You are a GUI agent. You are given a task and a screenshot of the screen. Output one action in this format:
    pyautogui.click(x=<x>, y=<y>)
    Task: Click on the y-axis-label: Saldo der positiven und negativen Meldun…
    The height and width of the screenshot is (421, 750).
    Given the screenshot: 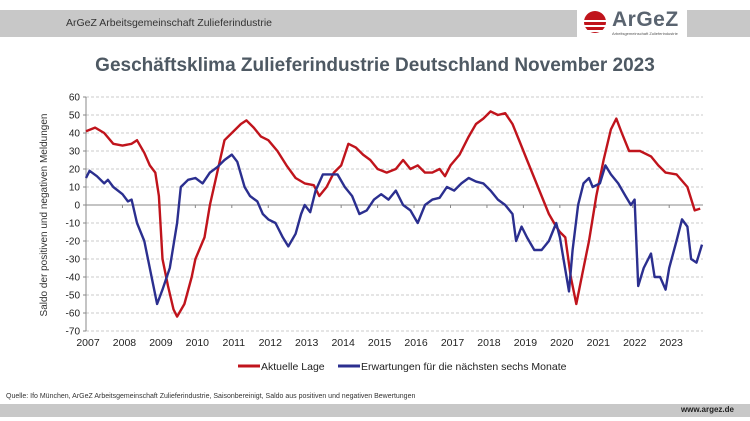 What is the action you would take?
    pyautogui.click(x=44, y=215)
    